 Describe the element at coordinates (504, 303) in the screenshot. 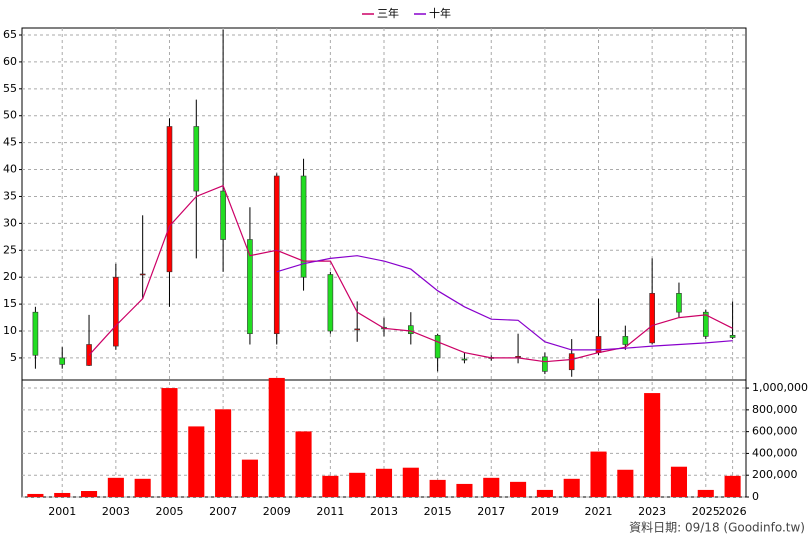

I see `ma-line` at that location.